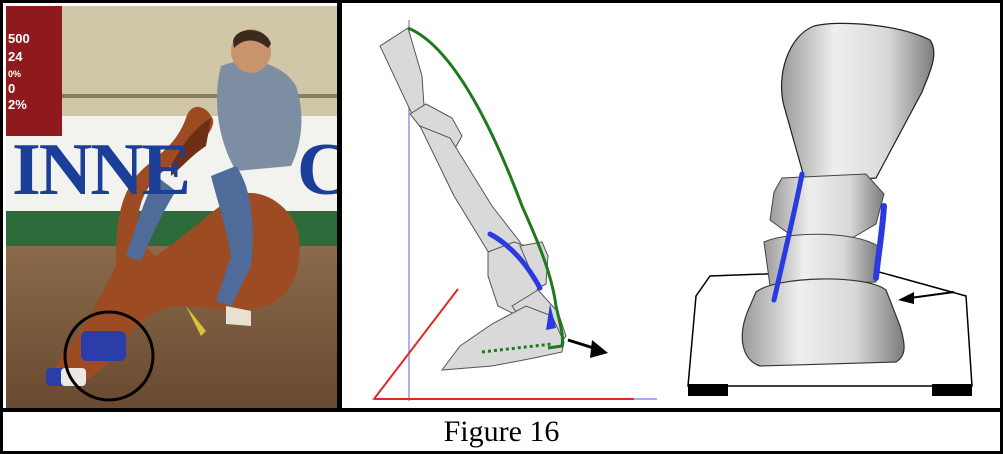  What do you see at coordinates (501, 431) in the screenshot?
I see `figure-caption: Figure 16` at bounding box center [501, 431].